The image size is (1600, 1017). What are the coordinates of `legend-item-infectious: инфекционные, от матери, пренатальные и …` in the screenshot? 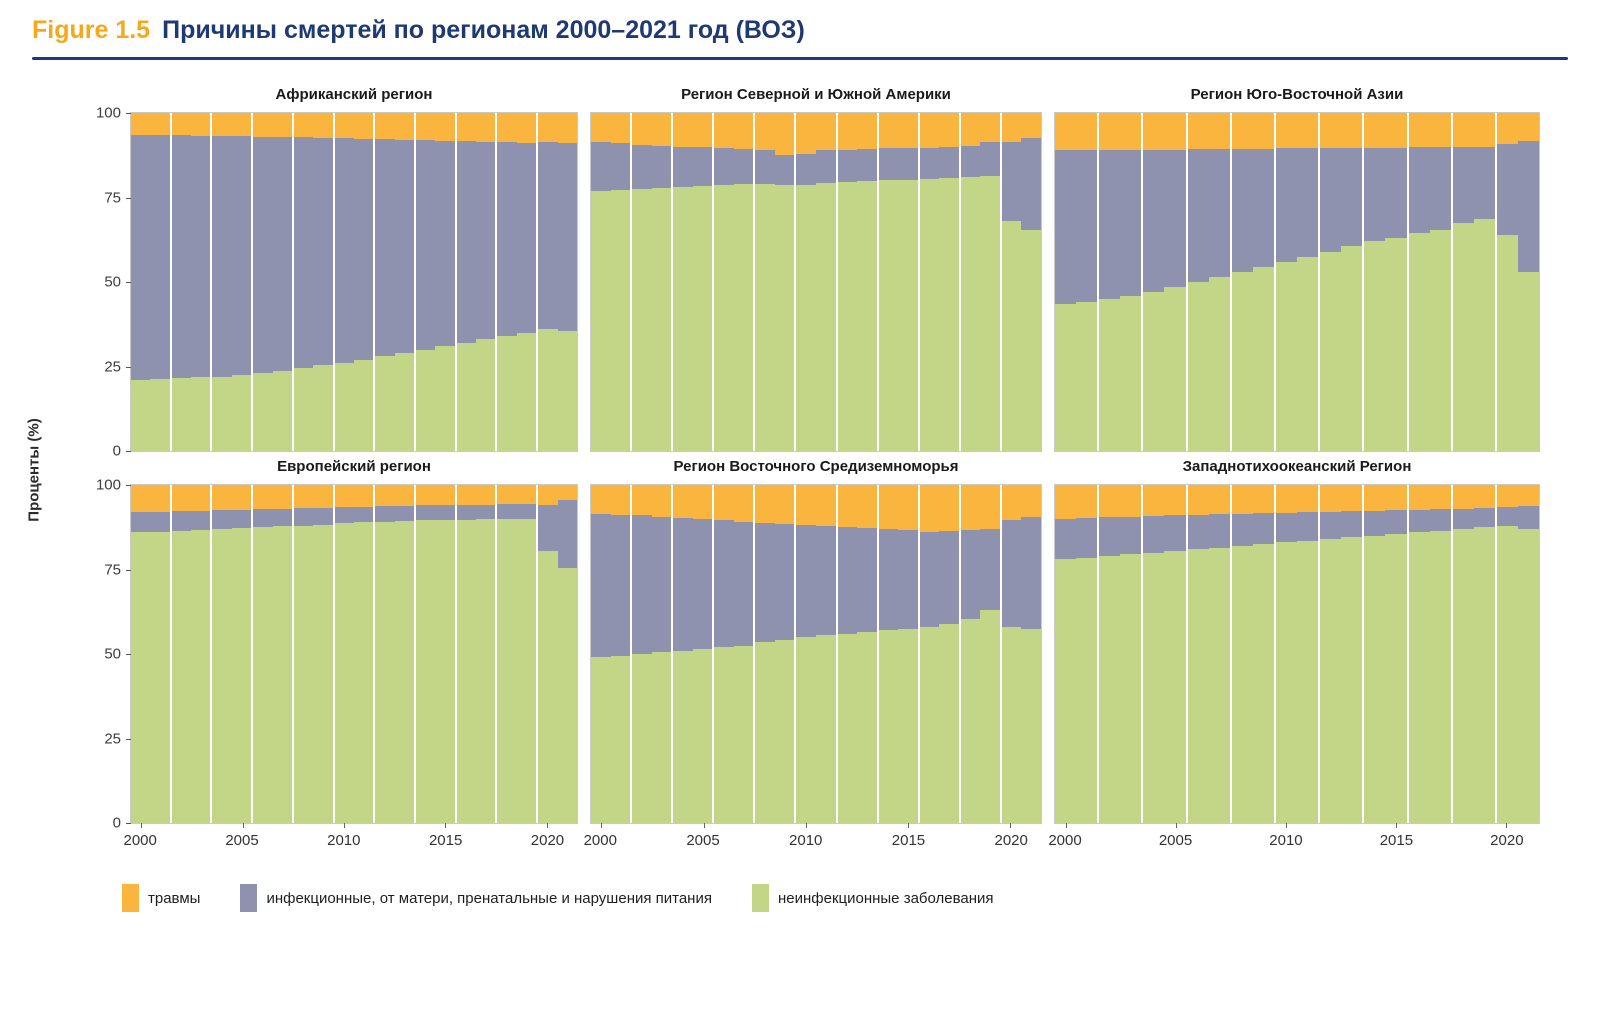 It's located at (476, 898).